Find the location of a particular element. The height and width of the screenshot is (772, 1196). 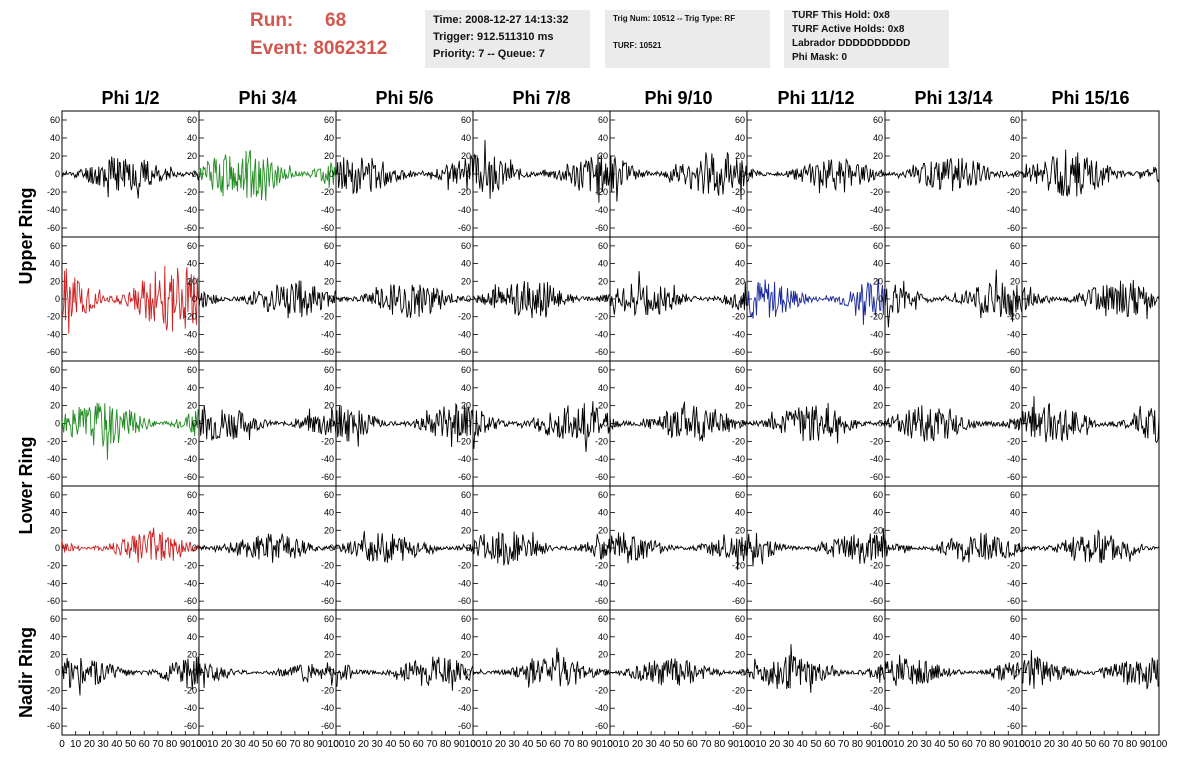

x-tick-label: 10 is located at coordinates (761, 744).